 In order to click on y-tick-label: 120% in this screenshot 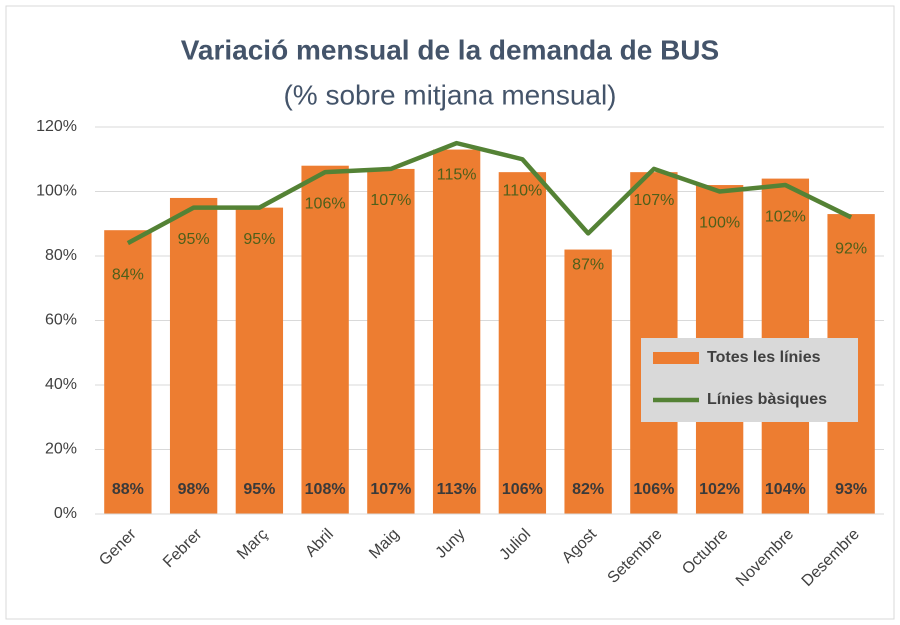, I will do `click(56, 126)`.